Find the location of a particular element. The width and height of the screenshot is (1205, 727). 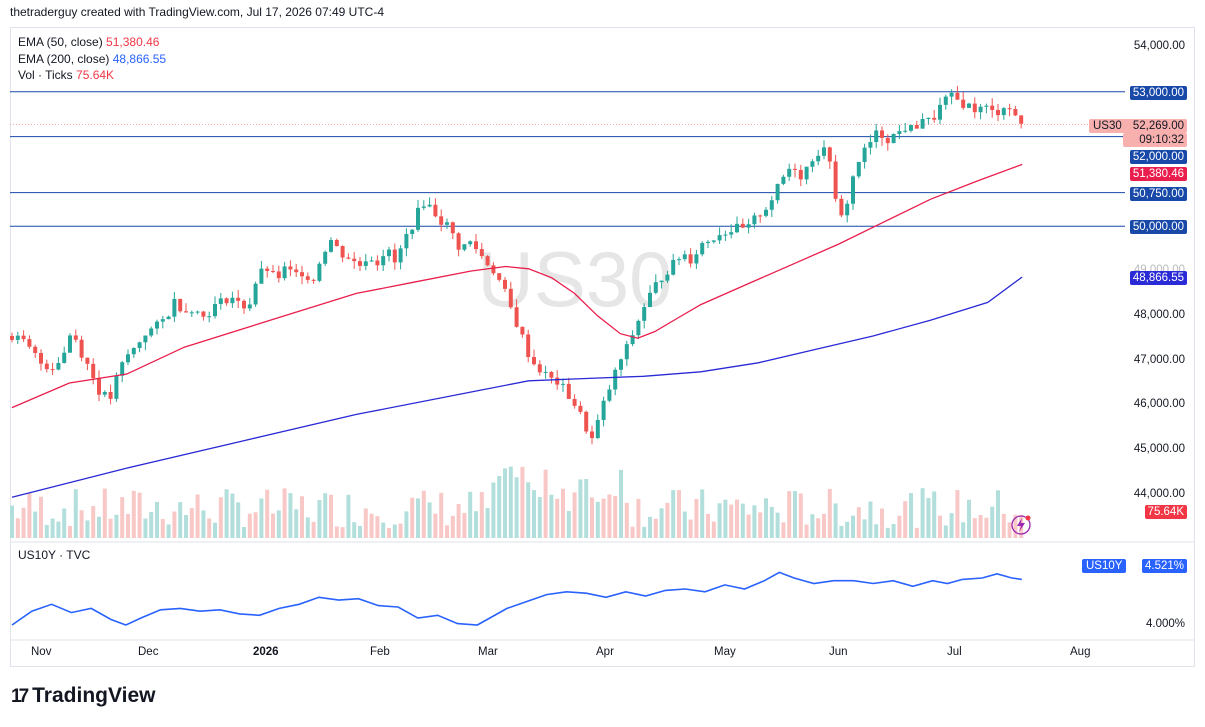

tradingview-logo: 17 TradingView is located at coordinates (83, 696).